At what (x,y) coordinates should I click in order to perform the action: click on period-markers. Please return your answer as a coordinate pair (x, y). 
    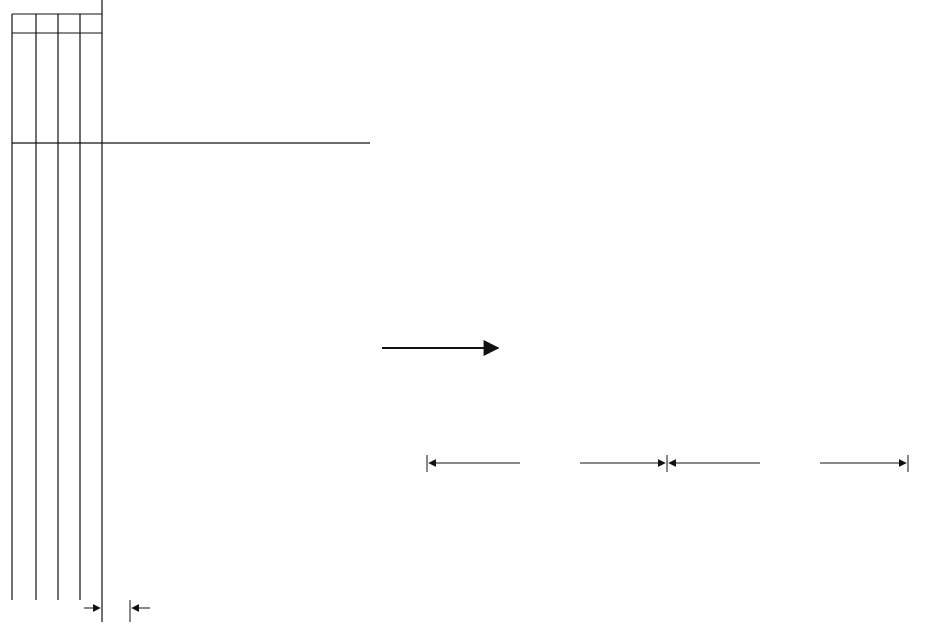
    Looking at the image, I should click on (667, 463).